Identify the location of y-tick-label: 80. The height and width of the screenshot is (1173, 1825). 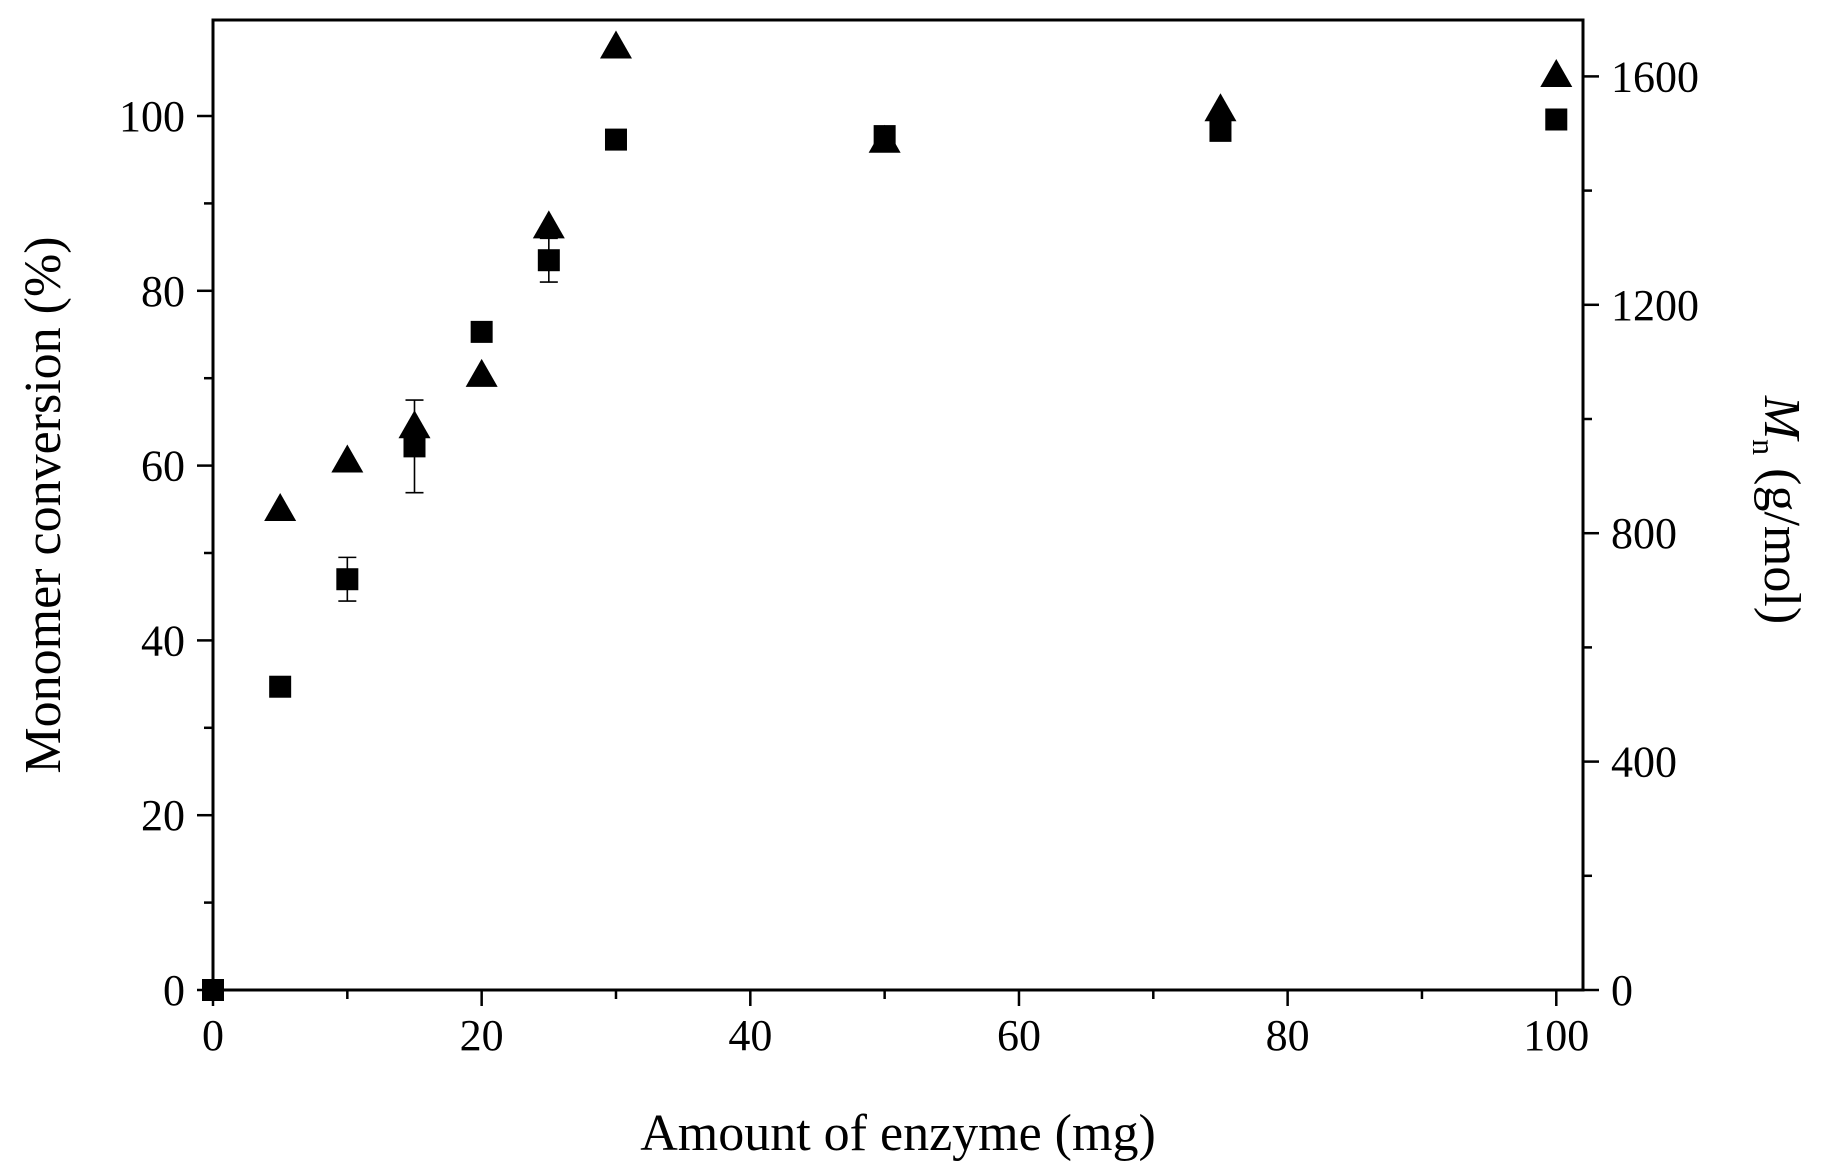
(163, 291).